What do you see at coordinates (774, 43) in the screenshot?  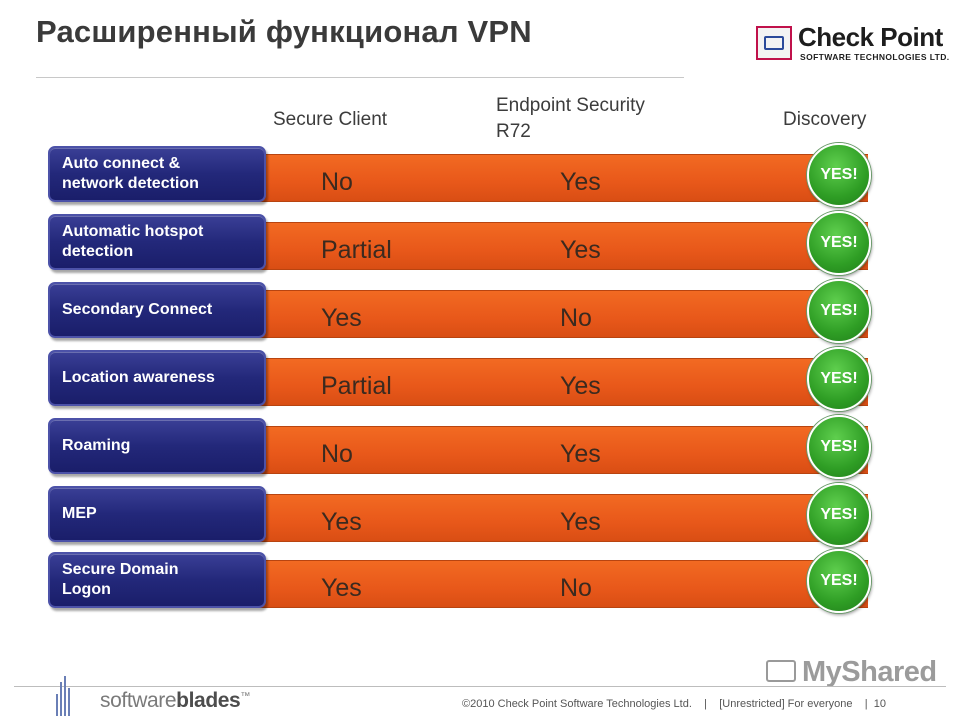 I see `check-point-emblem-icon` at bounding box center [774, 43].